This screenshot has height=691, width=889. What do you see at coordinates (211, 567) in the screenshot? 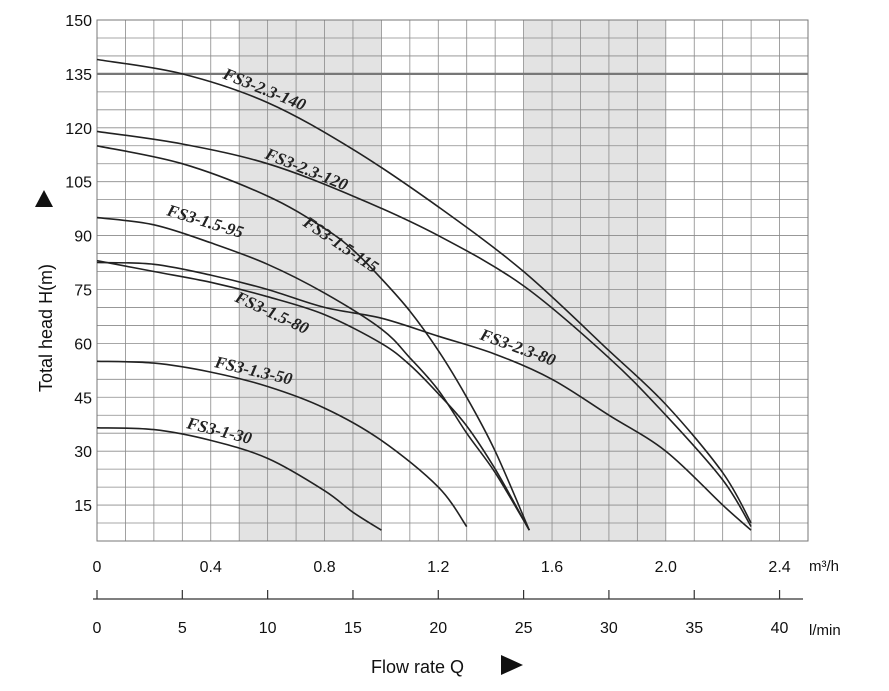
I see `x-tick-label: 0.4` at bounding box center [211, 567].